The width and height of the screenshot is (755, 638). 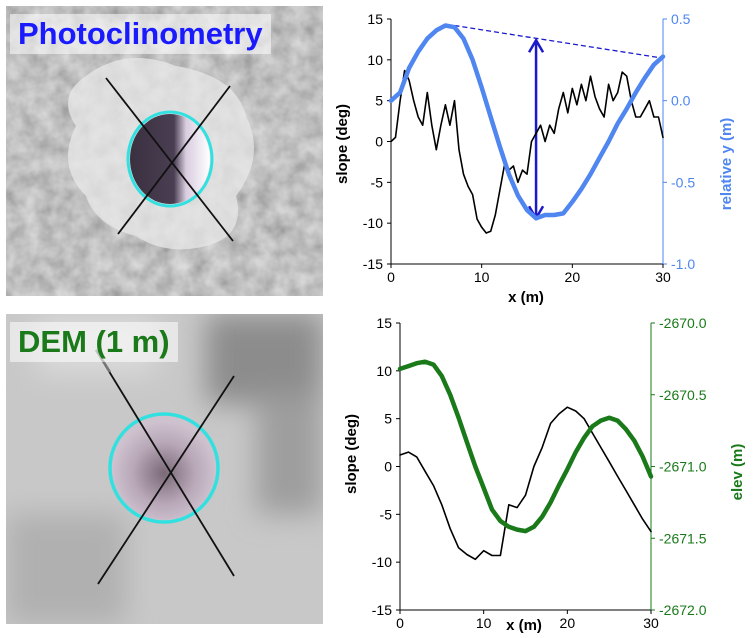 What do you see at coordinates (94, 342) in the screenshot?
I see `dem-label: DEM (1 m)` at bounding box center [94, 342].